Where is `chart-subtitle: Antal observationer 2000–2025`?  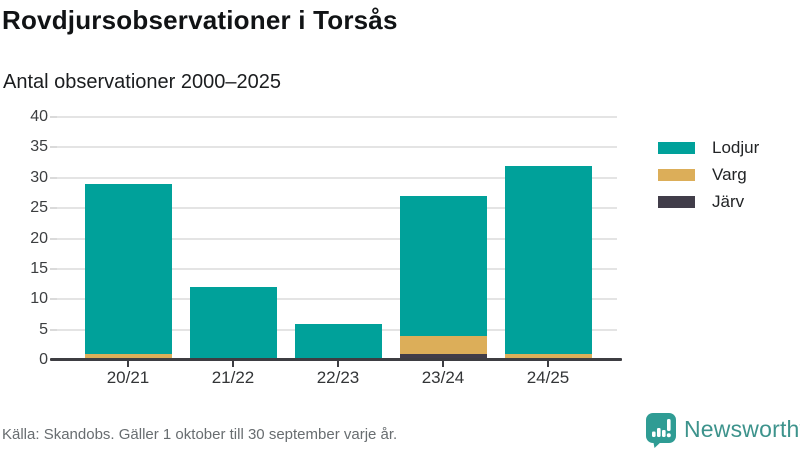 chart-subtitle: Antal observationer 2000–2025 is located at coordinates (142, 82).